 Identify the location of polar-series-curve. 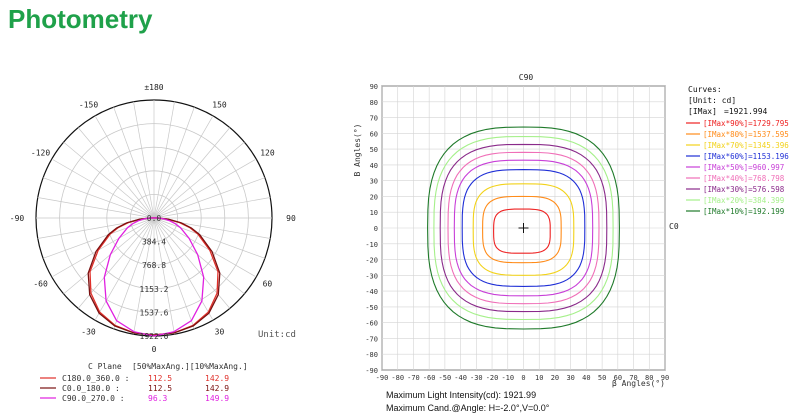
(154, 277).